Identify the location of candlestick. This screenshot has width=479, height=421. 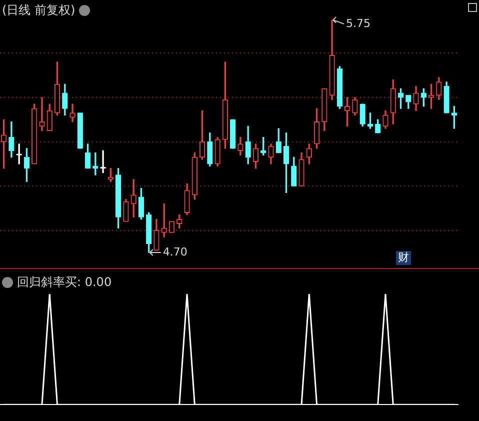
(42, 114).